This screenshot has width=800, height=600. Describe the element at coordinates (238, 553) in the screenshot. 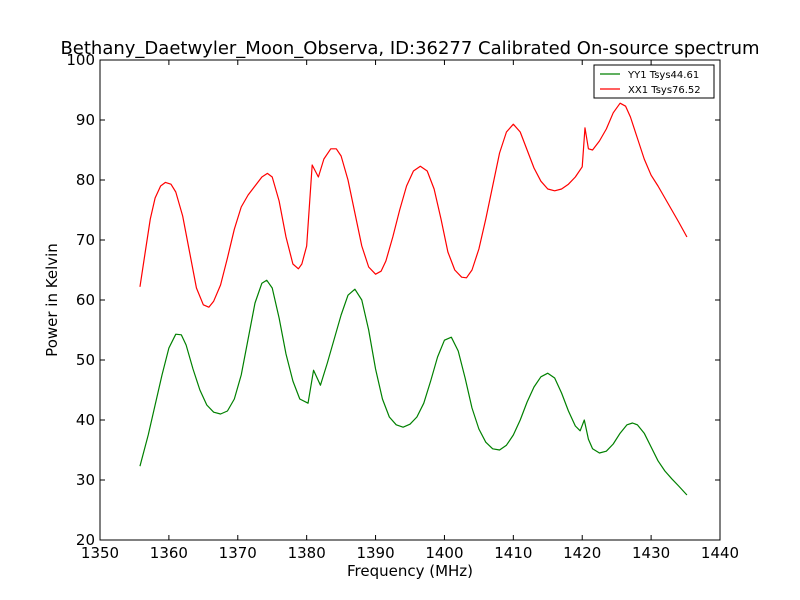

I see `x-tick-label: 1370` at that location.